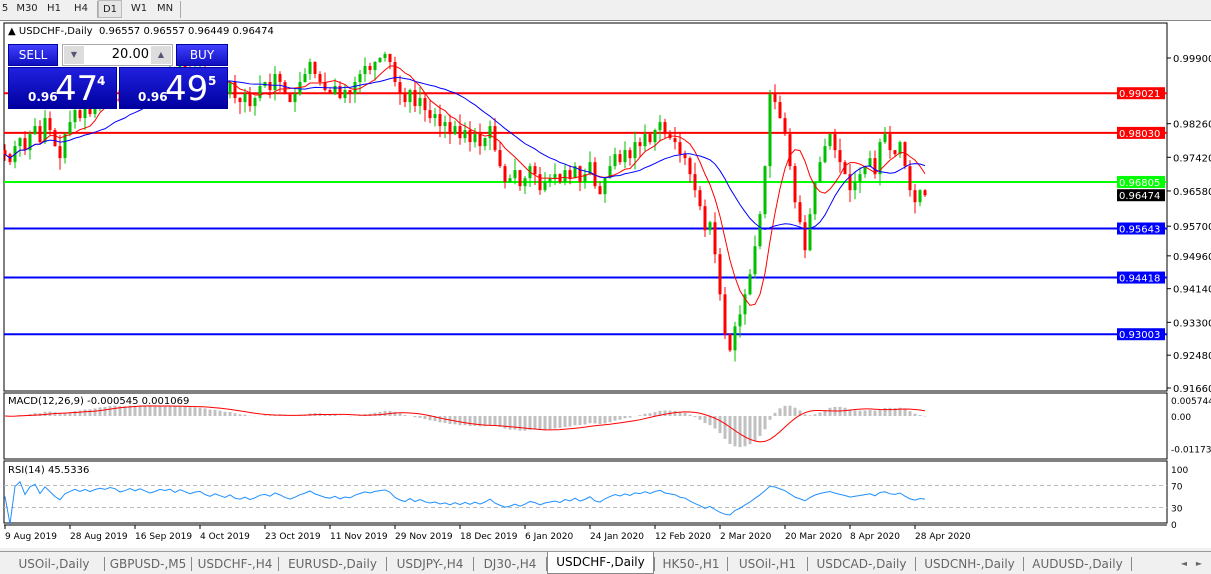 Image resolution: width=1211 pixels, height=574 pixels. Describe the element at coordinates (600, 563) in the screenshot. I see `chart-tab: USDCHF-,Daily` at that location.